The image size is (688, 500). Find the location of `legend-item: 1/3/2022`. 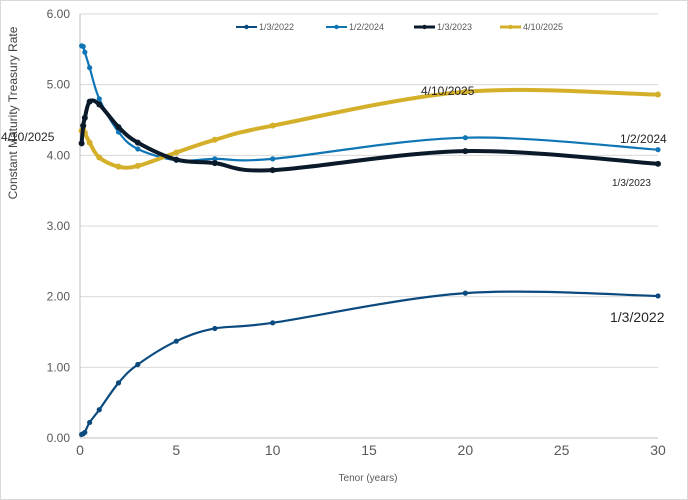

legend-item: 1/3/2022 is located at coordinates (265, 27).